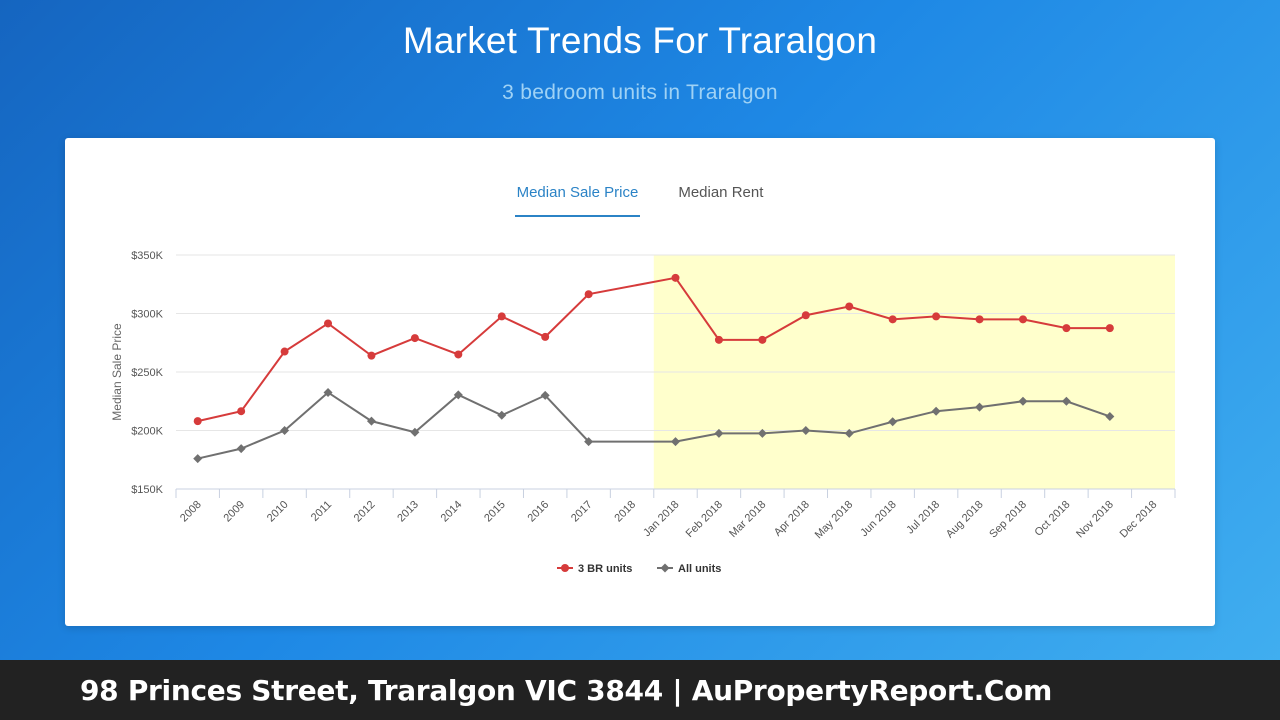  What do you see at coordinates (191, 512) in the screenshot?
I see `x-tick-label: 2008` at bounding box center [191, 512].